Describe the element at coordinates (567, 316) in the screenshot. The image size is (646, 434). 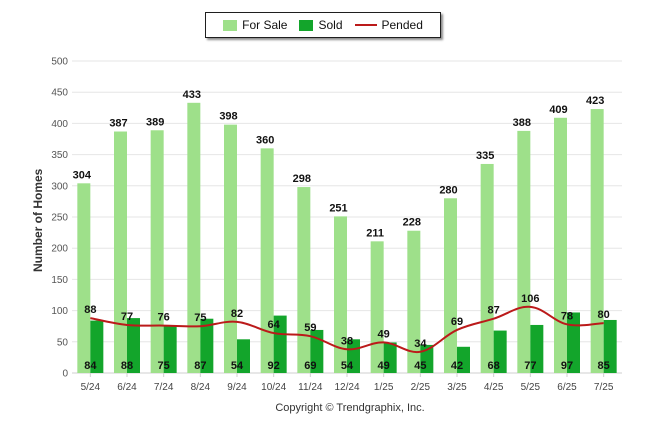
I see `data-label-pended: 78` at that location.